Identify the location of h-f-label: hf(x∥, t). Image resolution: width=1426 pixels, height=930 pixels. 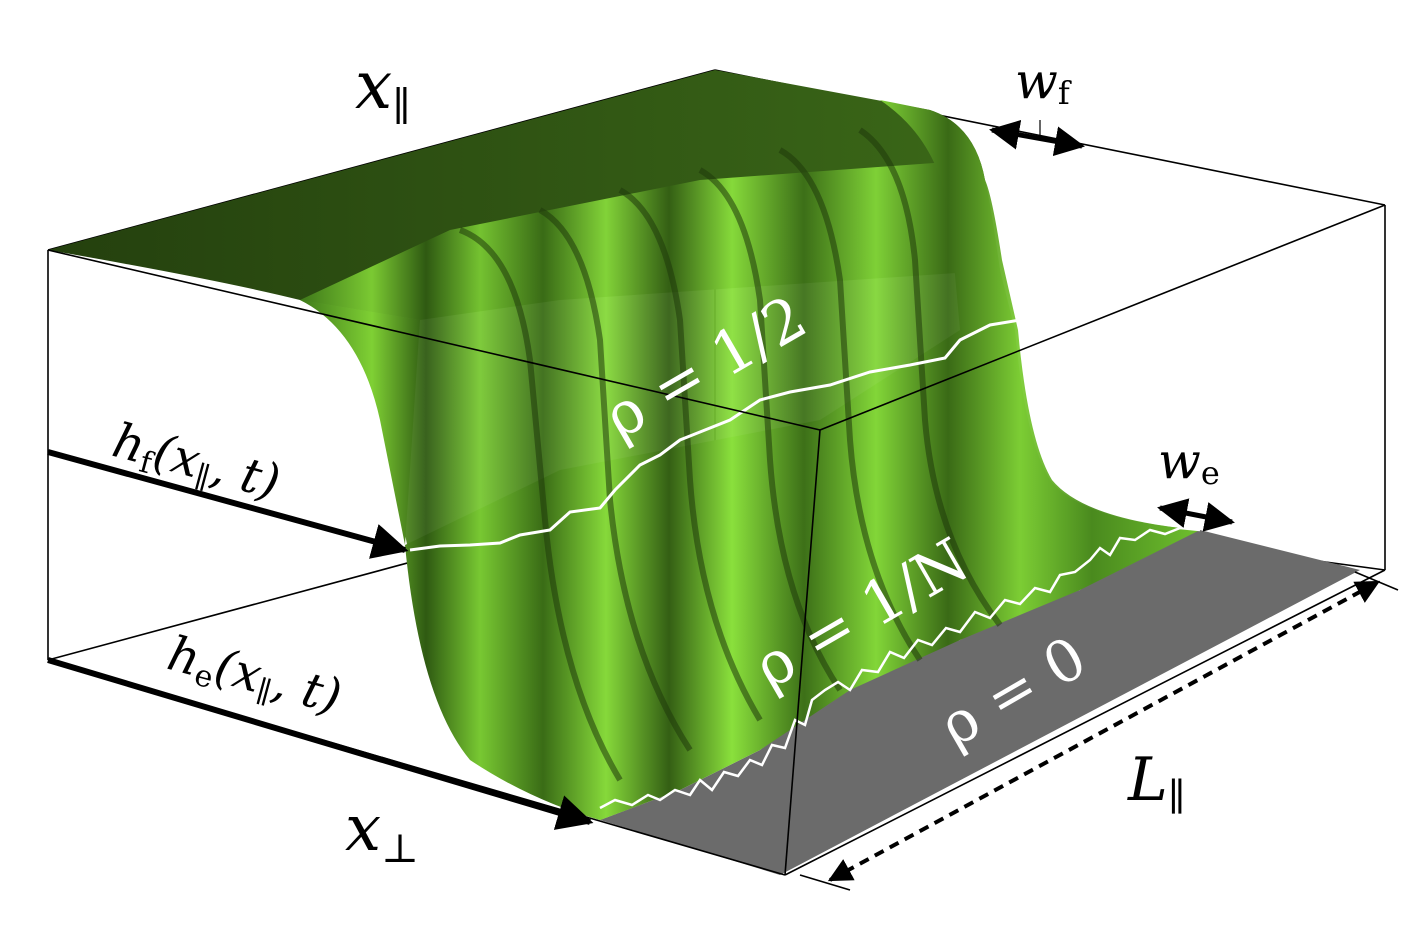
(196, 463).